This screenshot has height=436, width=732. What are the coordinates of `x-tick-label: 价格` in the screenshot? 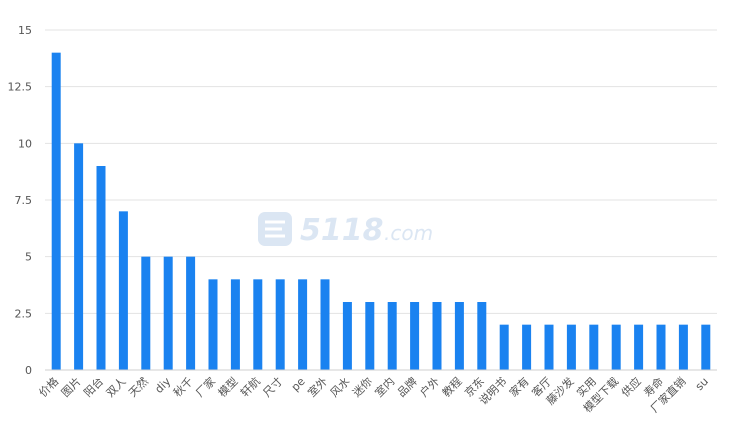 It's located at (48, 386).